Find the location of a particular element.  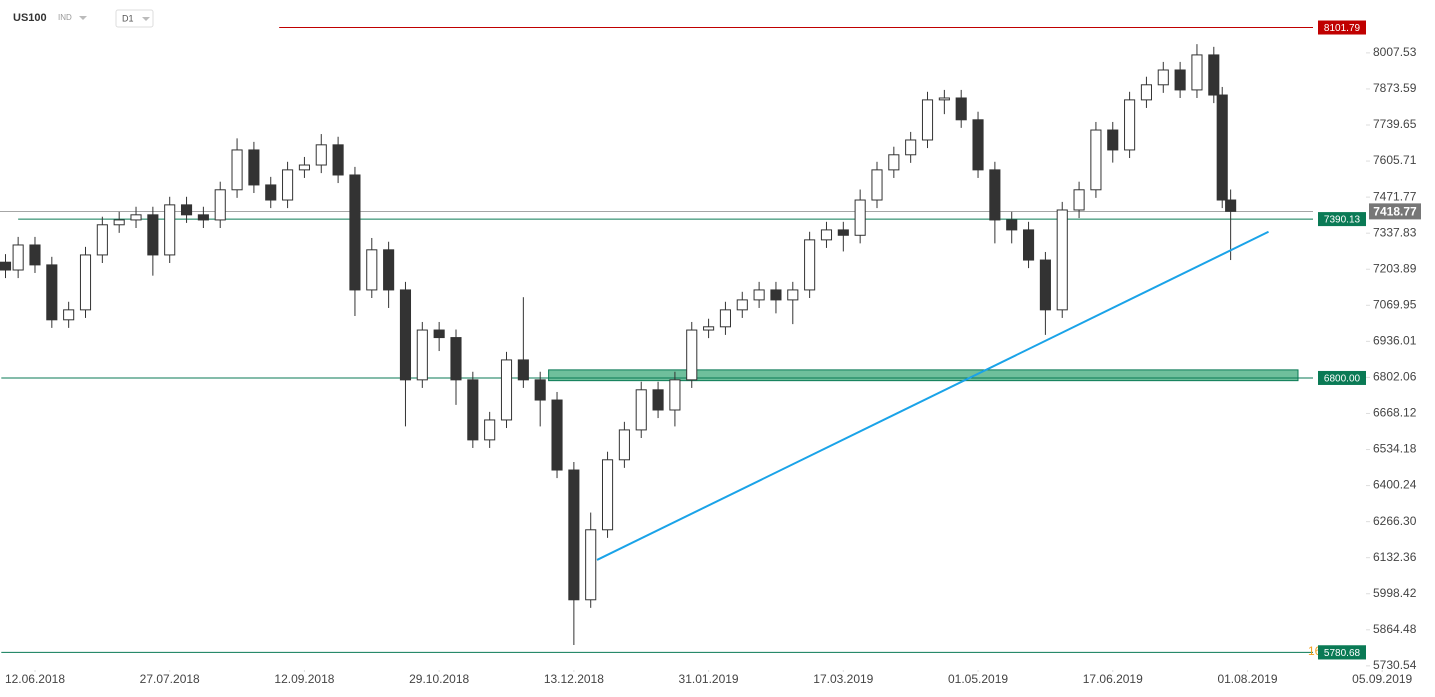

timeframe: D1 is located at coordinates (128, 18).